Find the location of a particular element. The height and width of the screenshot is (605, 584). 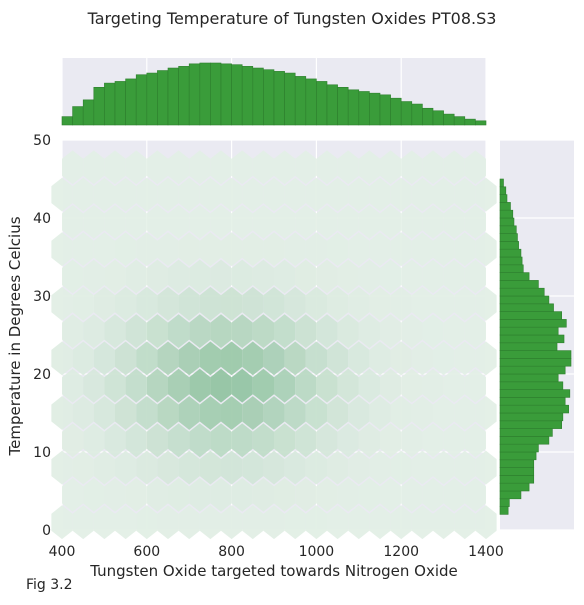

figure-caption: Fig 3.2 is located at coordinates (49, 585).